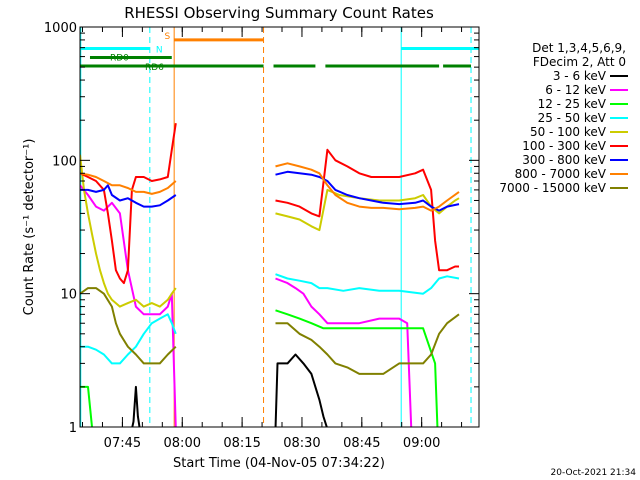 This screenshot has width=640, height=480. What do you see at coordinates (572, 118) in the screenshot?
I see `legend-label: 25 - 50 keV` at bounding box center [572, 118].